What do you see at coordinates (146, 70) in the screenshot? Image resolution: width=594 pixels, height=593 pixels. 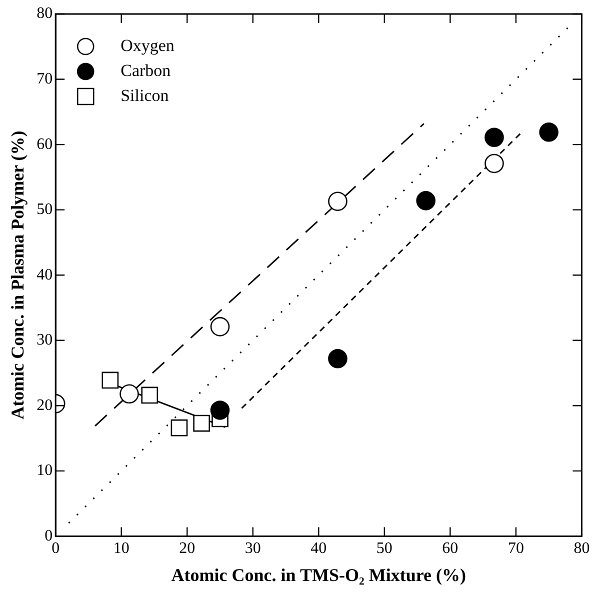 I see `legend-label: Carbon` at bounding box center [146, 70].